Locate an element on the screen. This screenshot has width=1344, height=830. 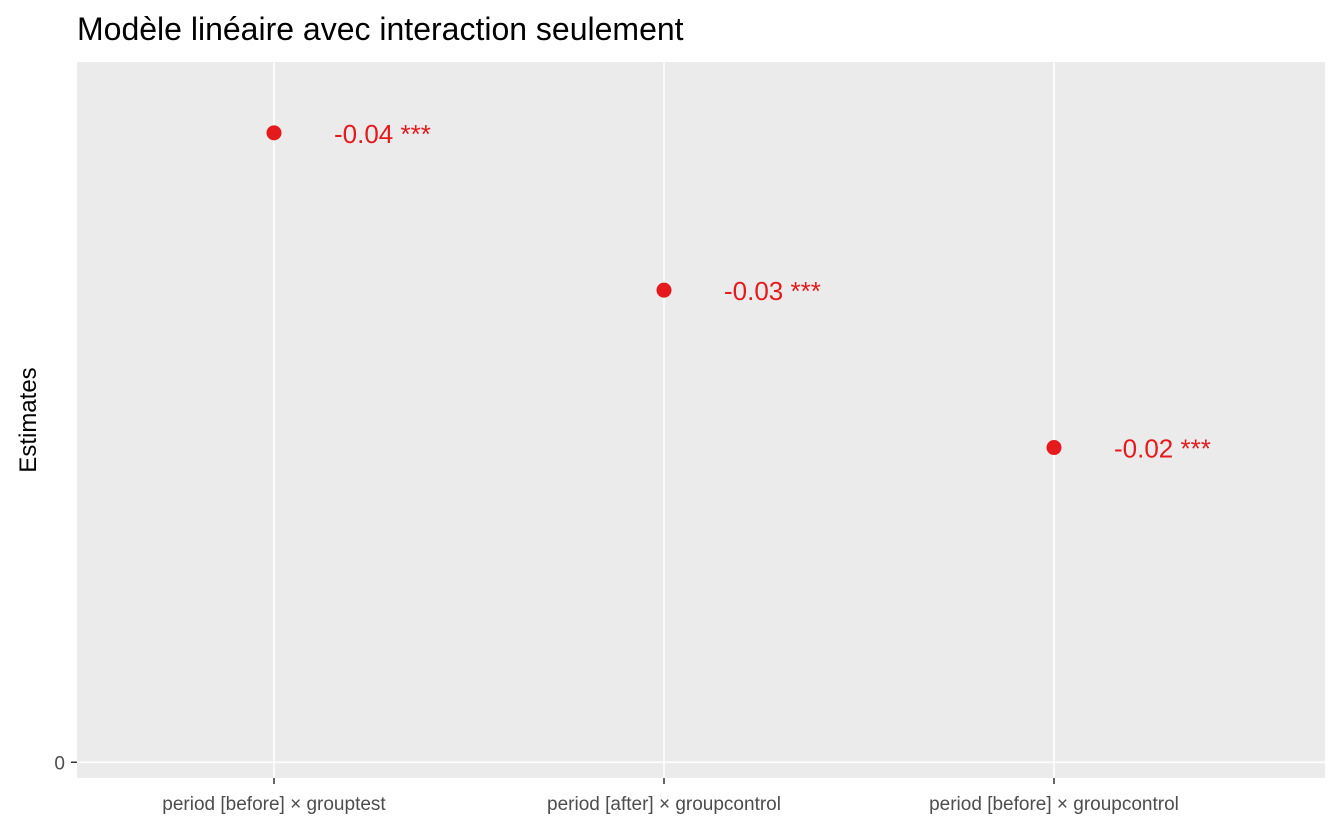
y-tick-label: 0 is located at coordinates (59, 763).